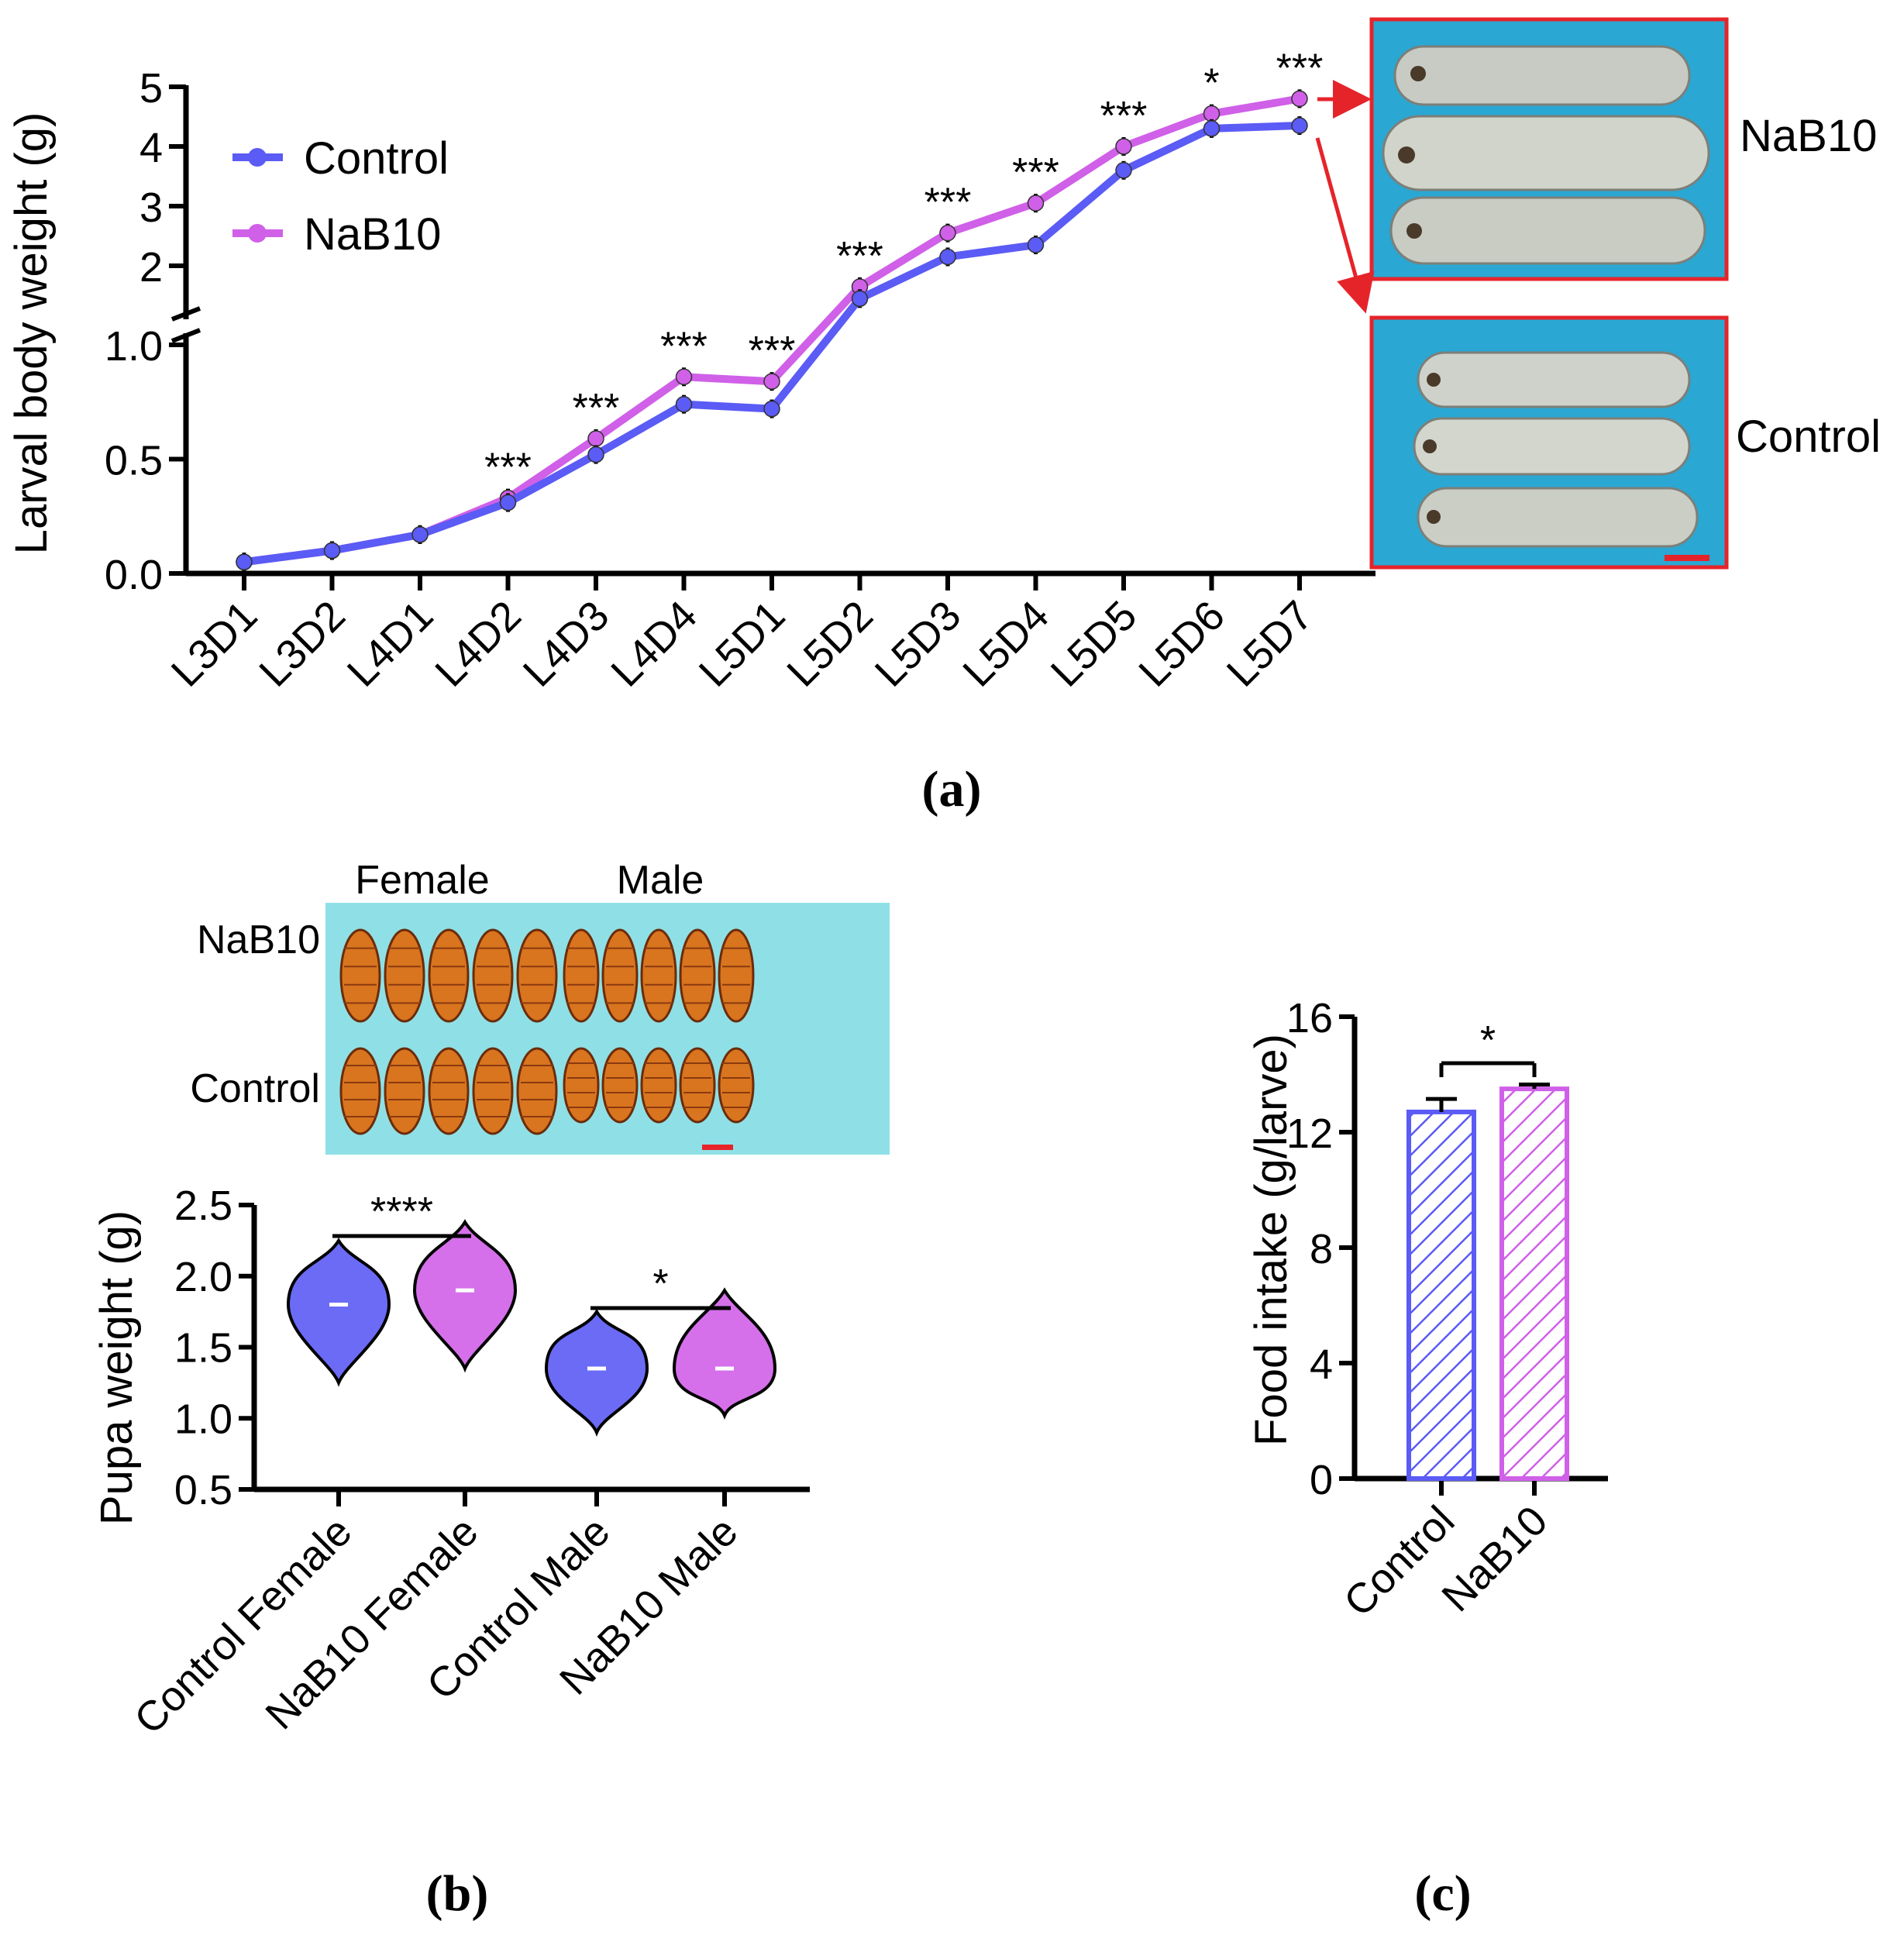  I want to click on panel-b-ylabel: Pupa weight (g), so click(116, 1367).